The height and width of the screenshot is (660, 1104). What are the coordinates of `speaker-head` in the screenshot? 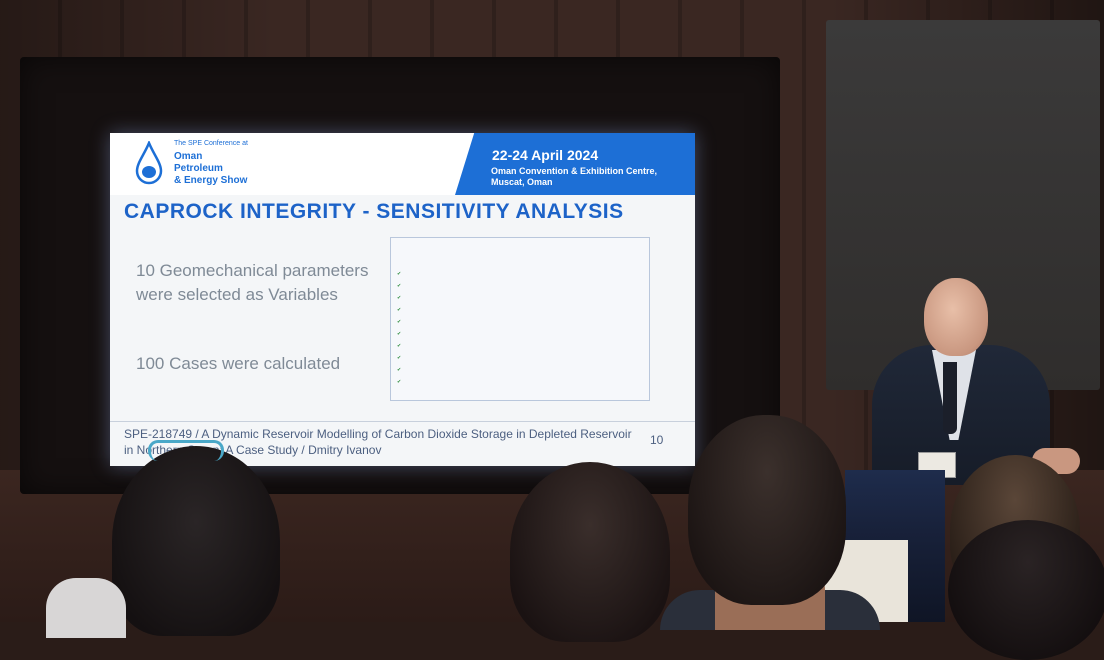 It's located at (956, 317).